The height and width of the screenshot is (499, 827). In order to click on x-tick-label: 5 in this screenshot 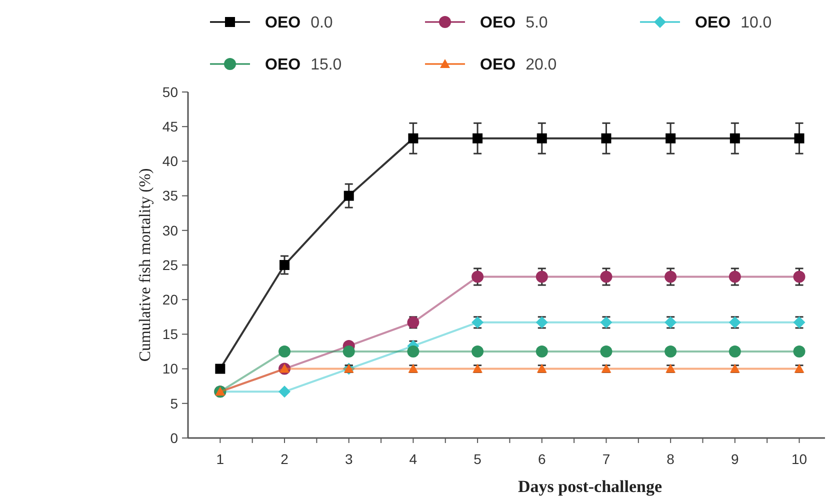, I will do `click(478, 459)`.